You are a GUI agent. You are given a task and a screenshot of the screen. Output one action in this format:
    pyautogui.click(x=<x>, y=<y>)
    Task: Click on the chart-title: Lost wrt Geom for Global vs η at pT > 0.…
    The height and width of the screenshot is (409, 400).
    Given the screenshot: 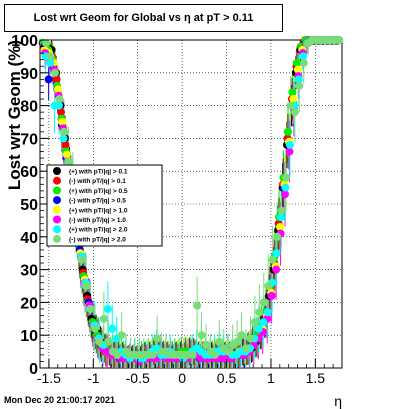 What is the action you would take?
    pyautogui.click(x=143, y=18)
    